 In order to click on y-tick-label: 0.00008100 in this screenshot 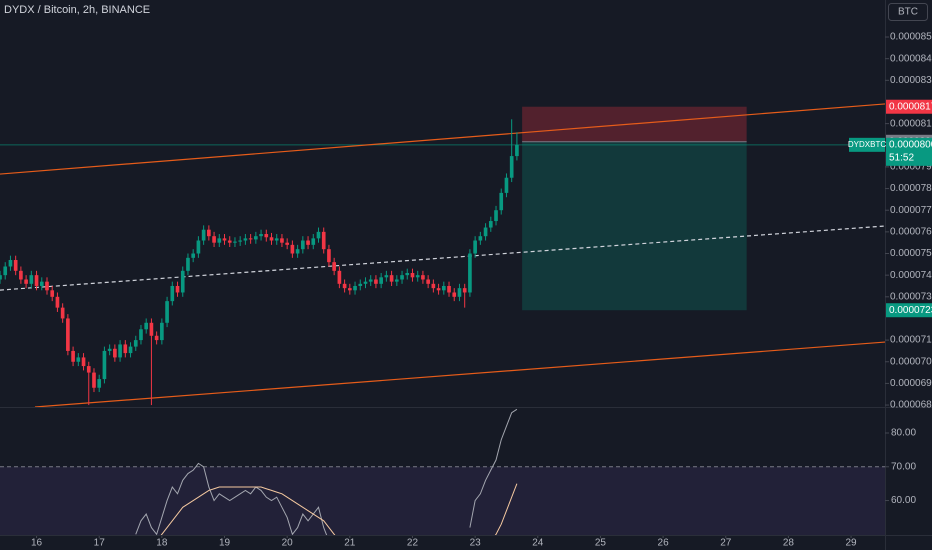, I will do `click(911, 123)`.